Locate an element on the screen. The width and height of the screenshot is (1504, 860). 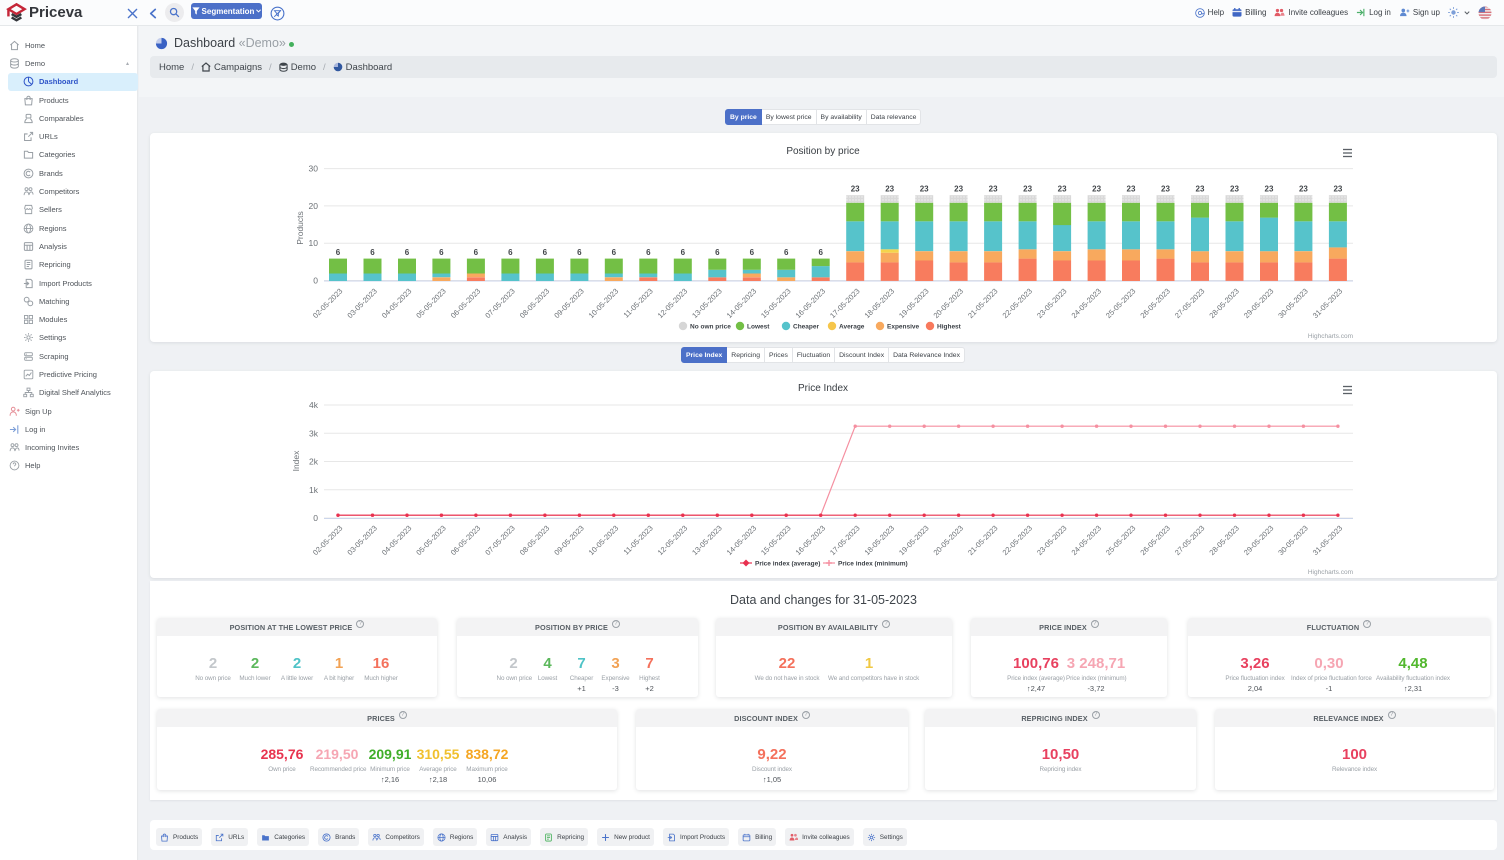
svg-text: No own price is located at coordinates (710, 327).